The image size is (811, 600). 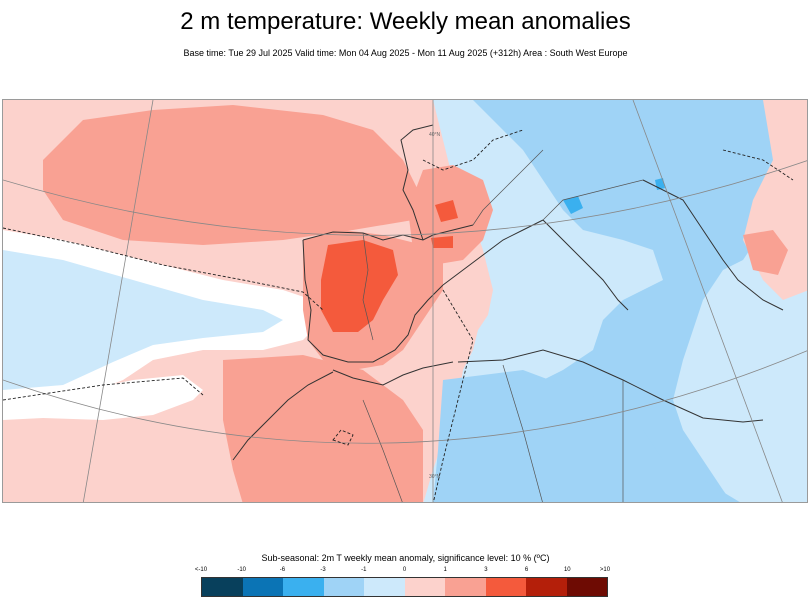 What do you see at coordinates (605, 570) in the screenshot?
I see `legend-tick: >10` at bounding box center [605, 570].